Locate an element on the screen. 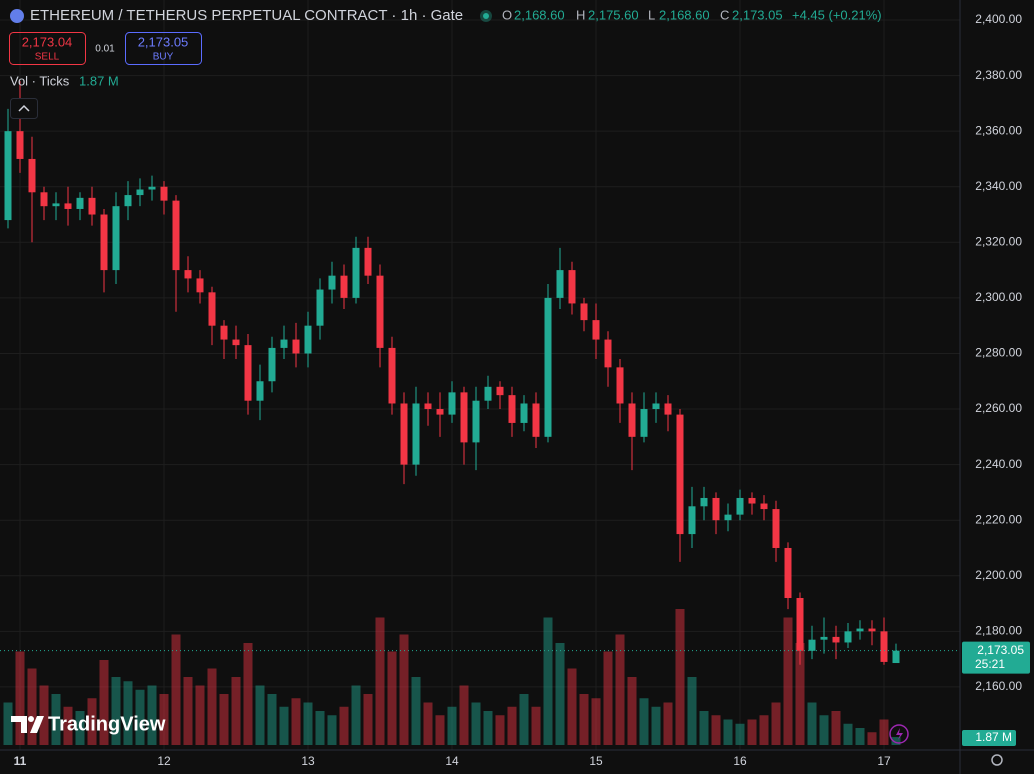 The height and width of the screenshot is (774, 1034). spread: 0.01 is located at coordinates (105, 49).